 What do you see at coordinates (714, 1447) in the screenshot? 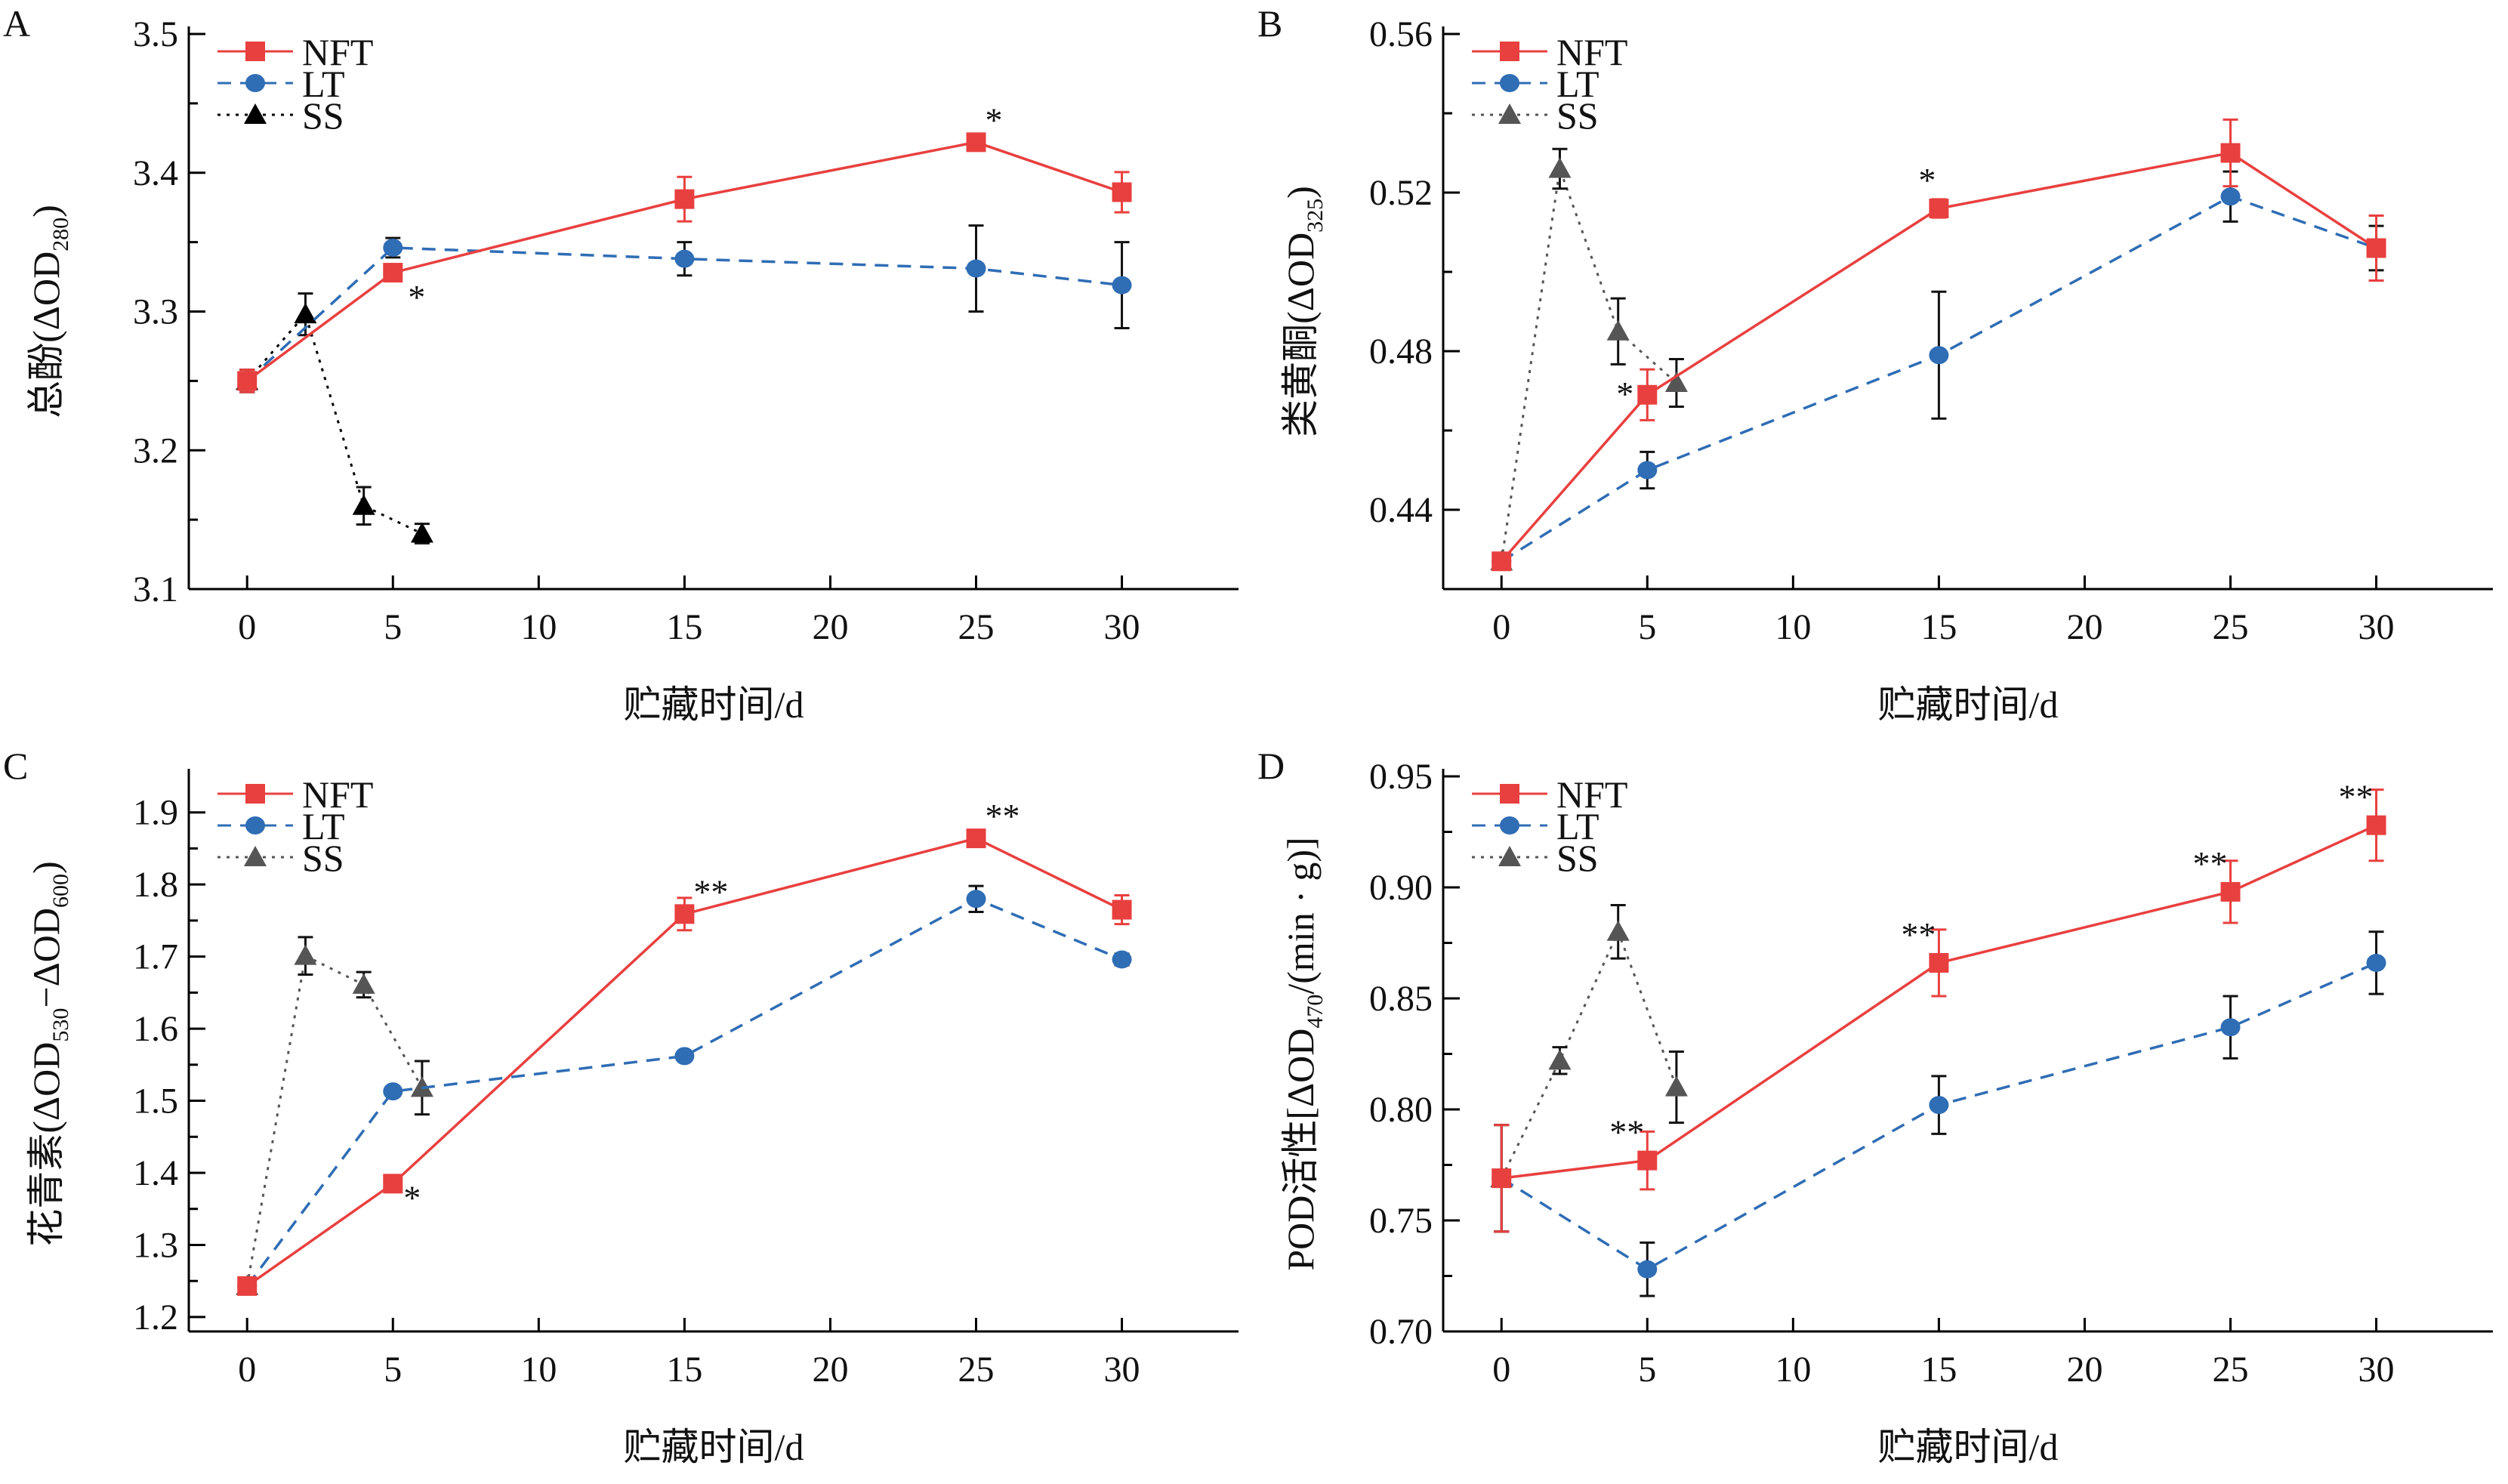
I see `x-axis-title: 贮藏时间/d` at bounding box center [714, 1447].